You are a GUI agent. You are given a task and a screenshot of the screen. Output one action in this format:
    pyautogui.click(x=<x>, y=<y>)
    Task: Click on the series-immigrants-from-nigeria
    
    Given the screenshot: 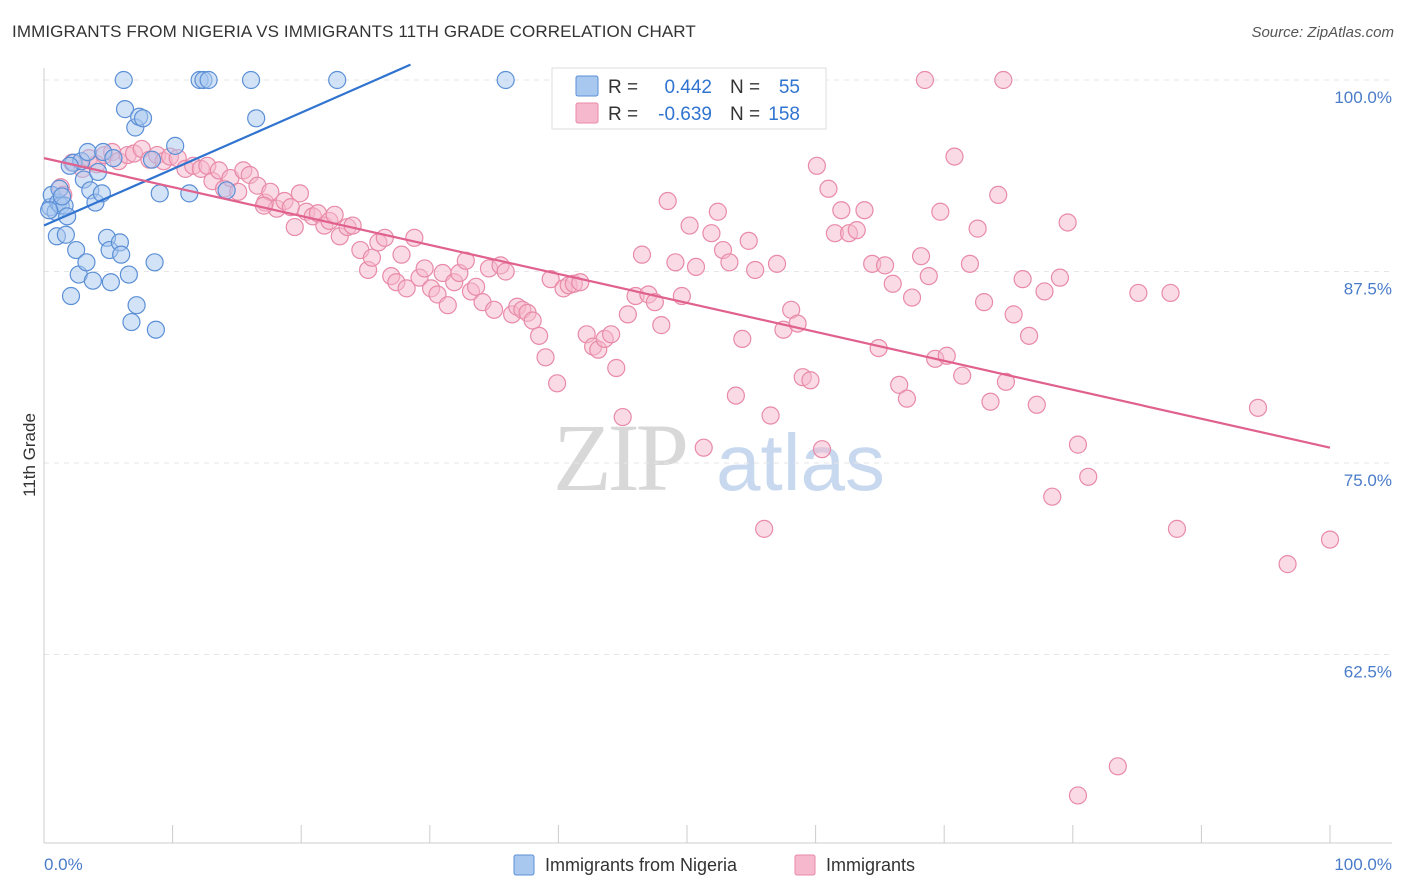 What is the action you would take?
    pyautogui.click(x=277, y=204)
    